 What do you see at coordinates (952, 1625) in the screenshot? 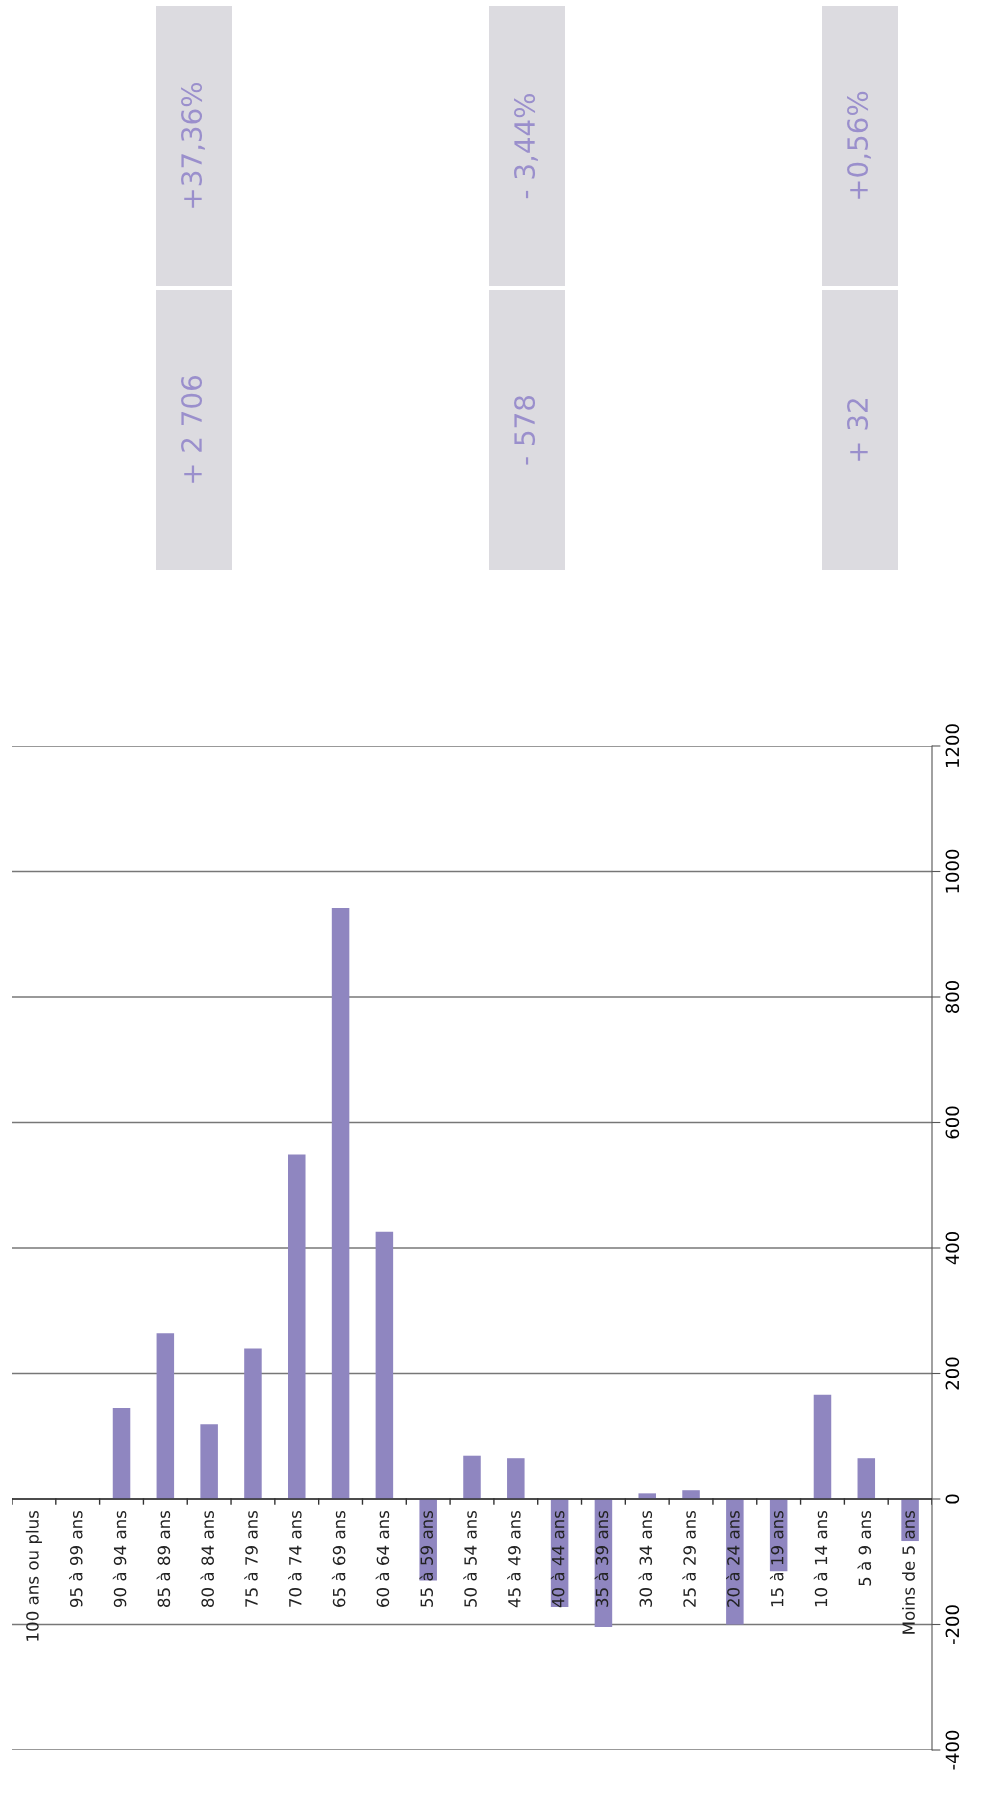
I see `y-tick-label: -200` at bounding box center [952, 1625].